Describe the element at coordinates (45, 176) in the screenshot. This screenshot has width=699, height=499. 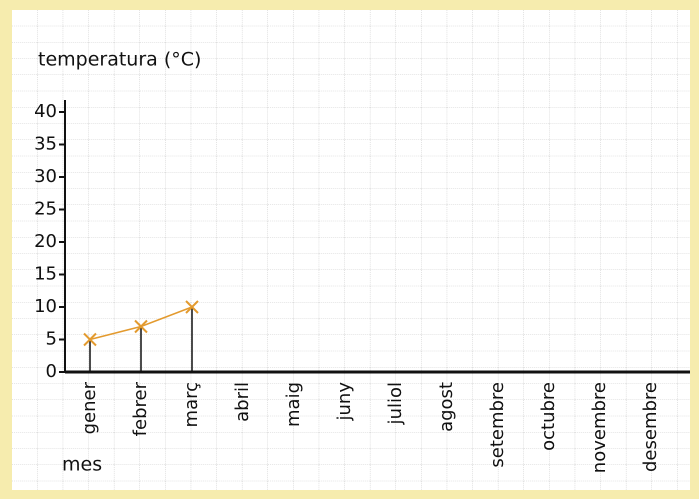
I see `y-tick-label: 30` at that location.